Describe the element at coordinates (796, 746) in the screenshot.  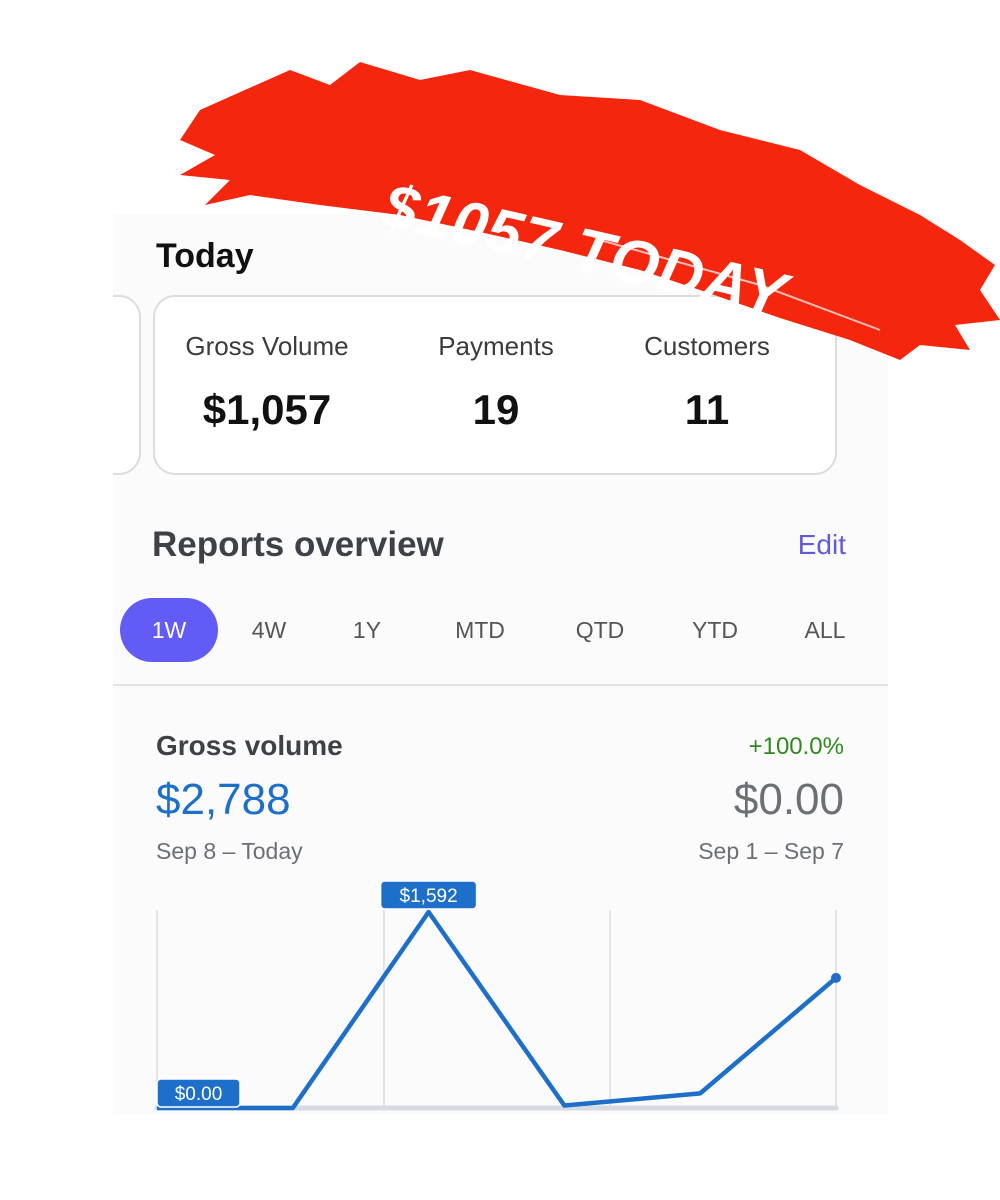
I see `gross-volume-change: +100.0%` at that location.